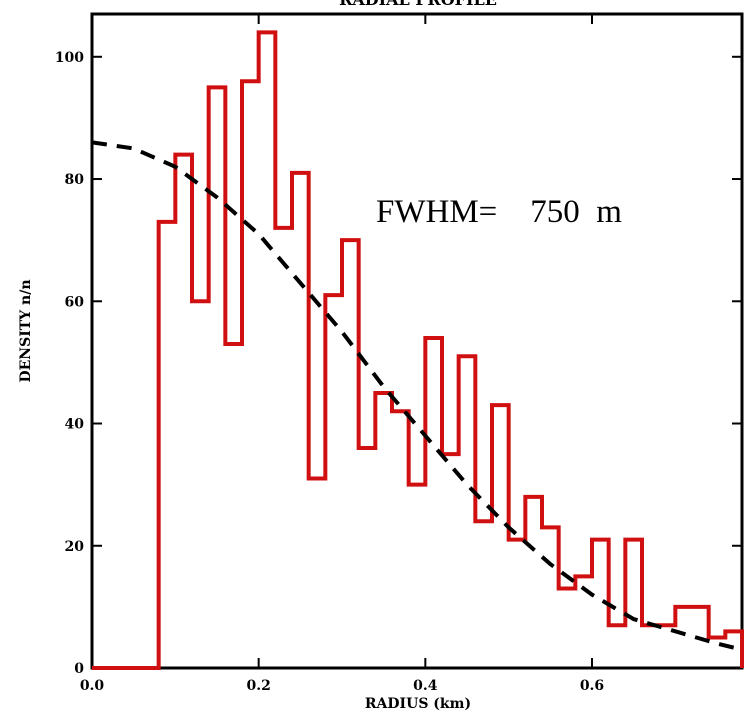  I want to click on chart-title: RADIAL PROFILE, so click(418, 4).